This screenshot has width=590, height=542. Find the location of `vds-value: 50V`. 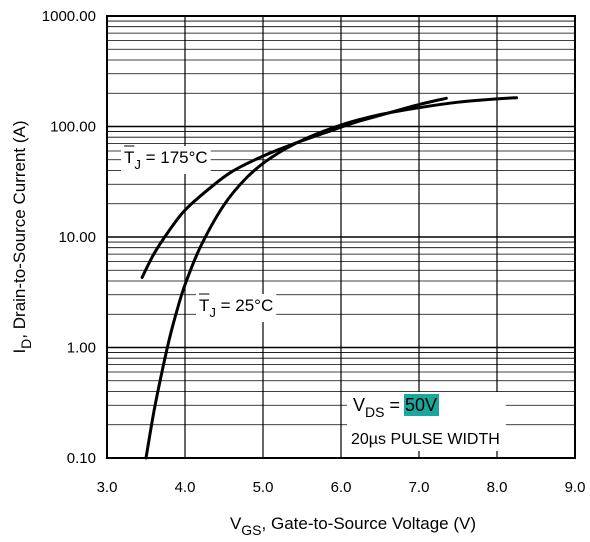

vds-value: 50V is located at coordinates (421, 405).